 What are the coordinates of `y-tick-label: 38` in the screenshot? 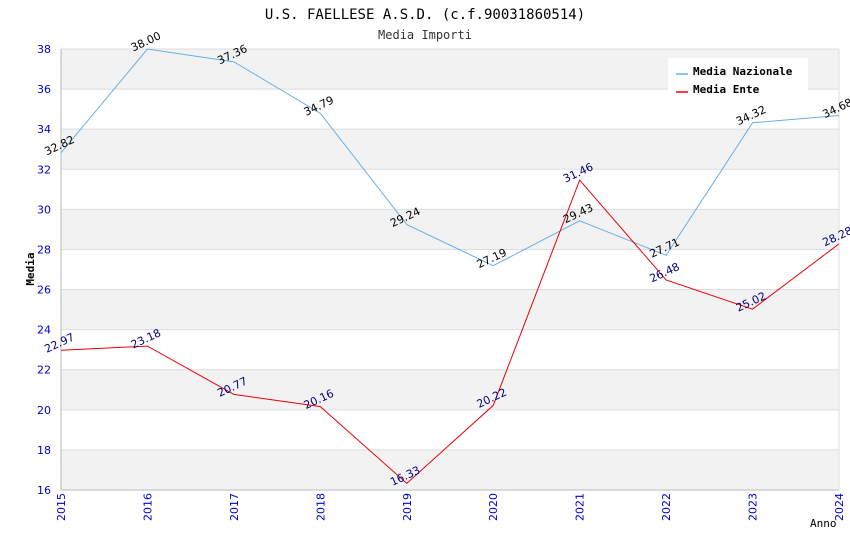 It's located at (44, 49).